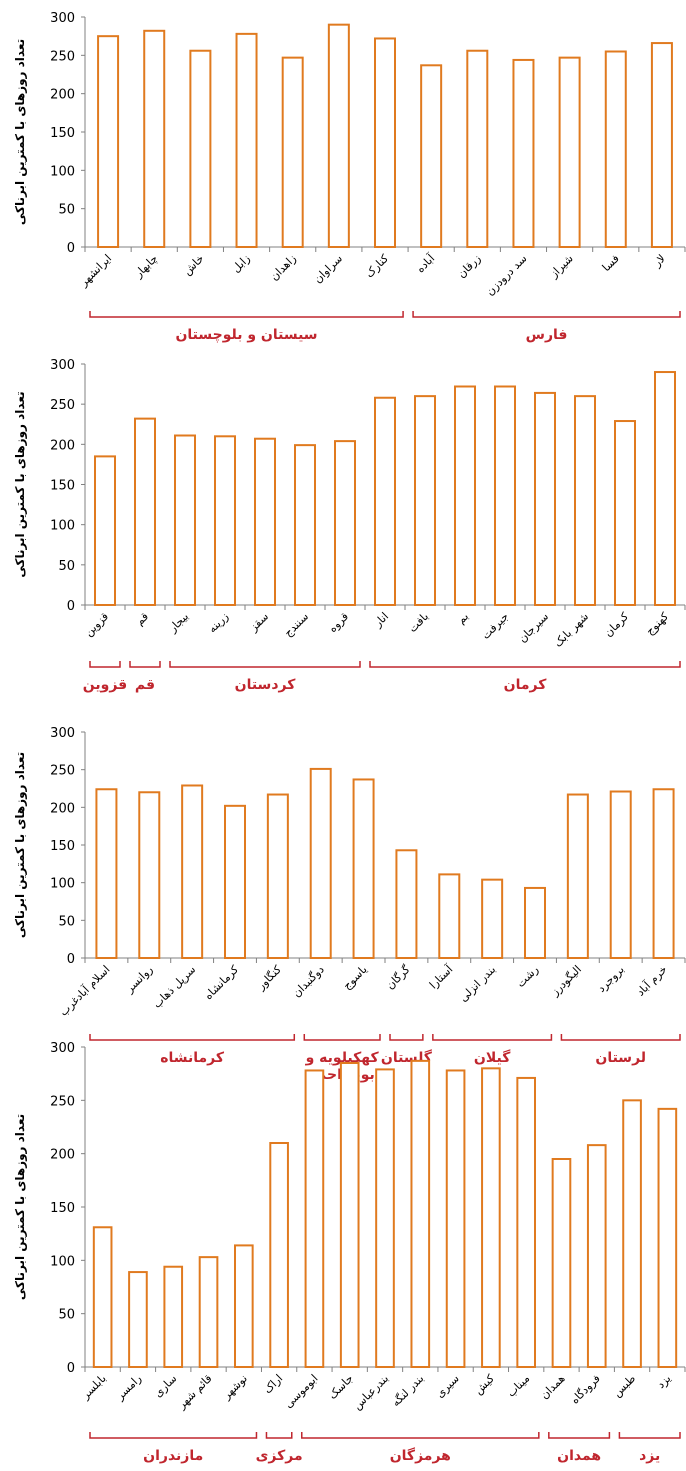 The height and width of the screenshot is (1471, 686). What do you see at coordinates (661, 145) in the screenshot?
I see `bar-لار` at bounding box center [661, 145].